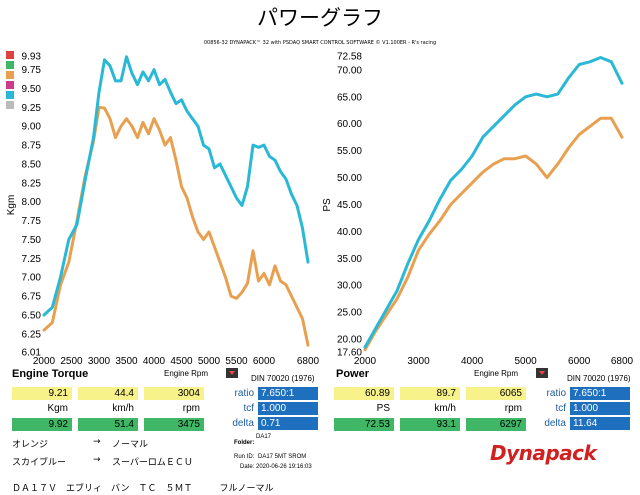  I want to click on y-tick-label: 50.00, so click(349, 178).